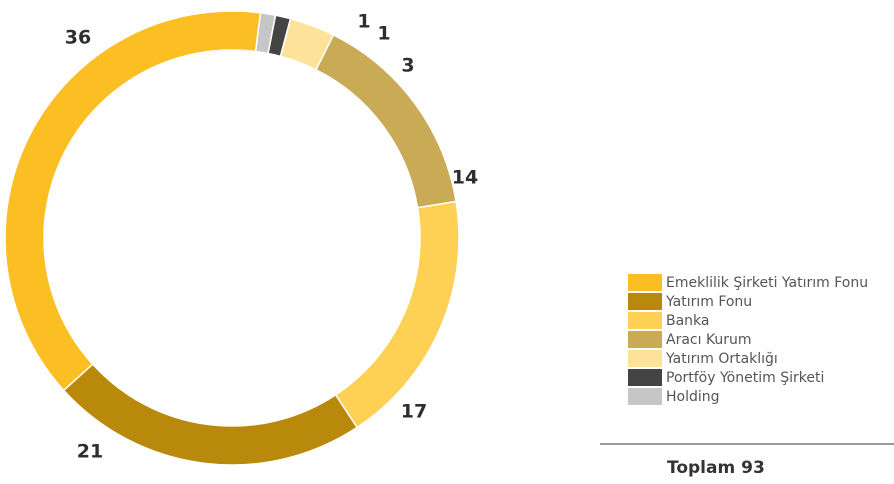 The image size is (894, 484). Describe the element at coordinates (716, 468) in the screenshot. I see `total-label: Toplam 93` at that location.